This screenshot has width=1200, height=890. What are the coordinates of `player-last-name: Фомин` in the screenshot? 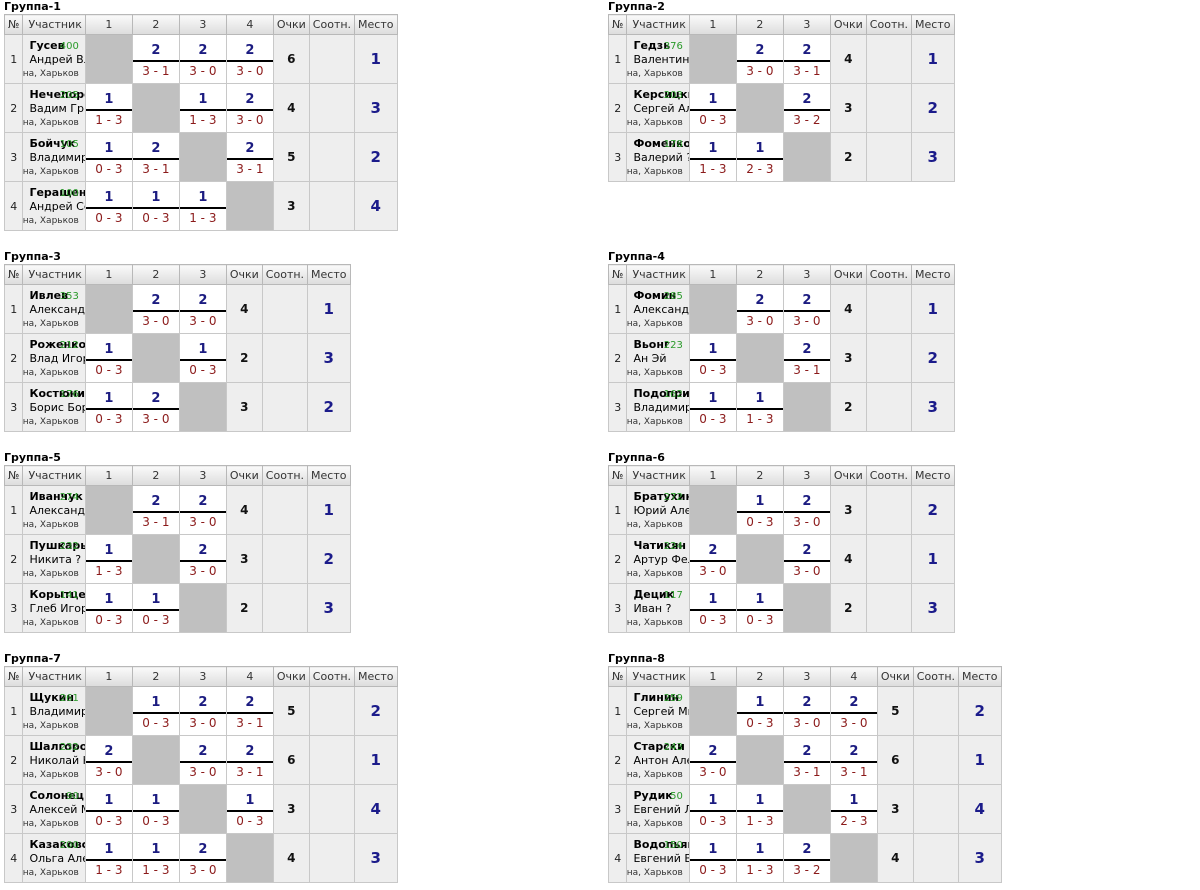 It's located at (655, 295).